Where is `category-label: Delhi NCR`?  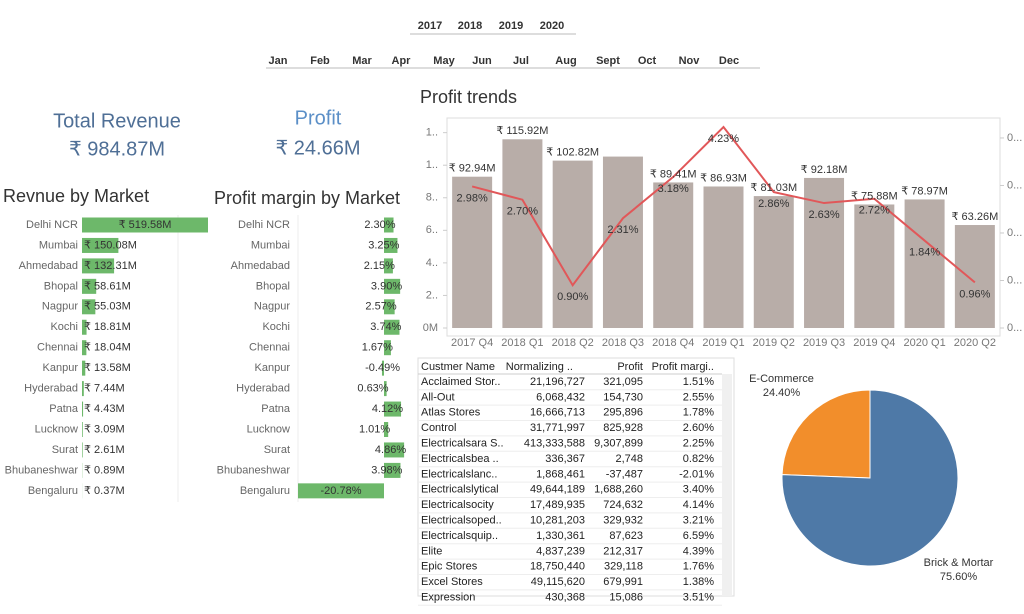 category-label: Delhi NCR is located at coordinates (52, 225).